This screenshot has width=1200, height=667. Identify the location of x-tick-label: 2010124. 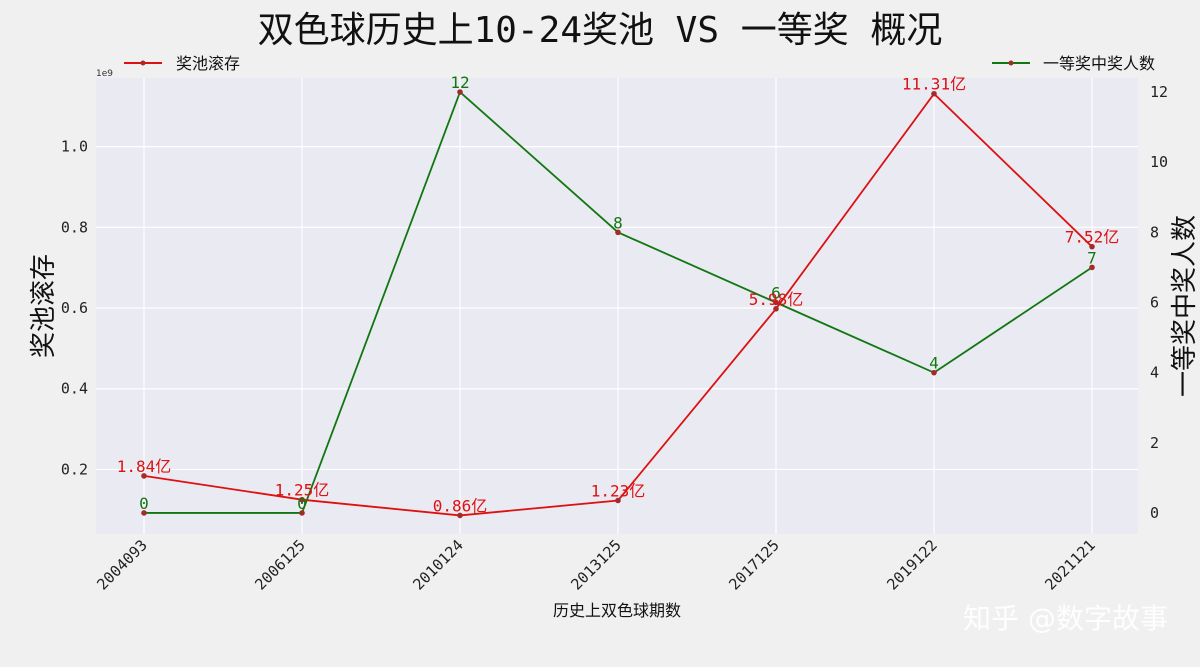
(437, 564).